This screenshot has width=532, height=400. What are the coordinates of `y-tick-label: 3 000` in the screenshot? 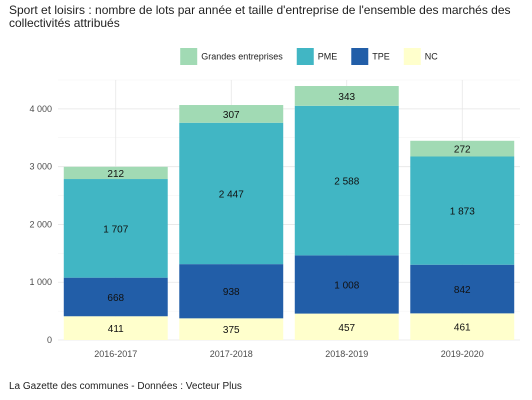 It's located at (40, 167).